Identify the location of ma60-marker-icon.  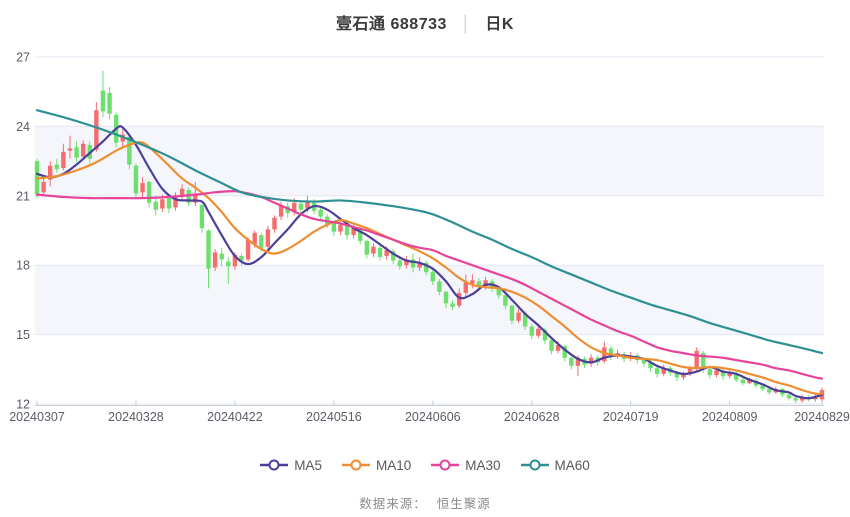
(534, 465).